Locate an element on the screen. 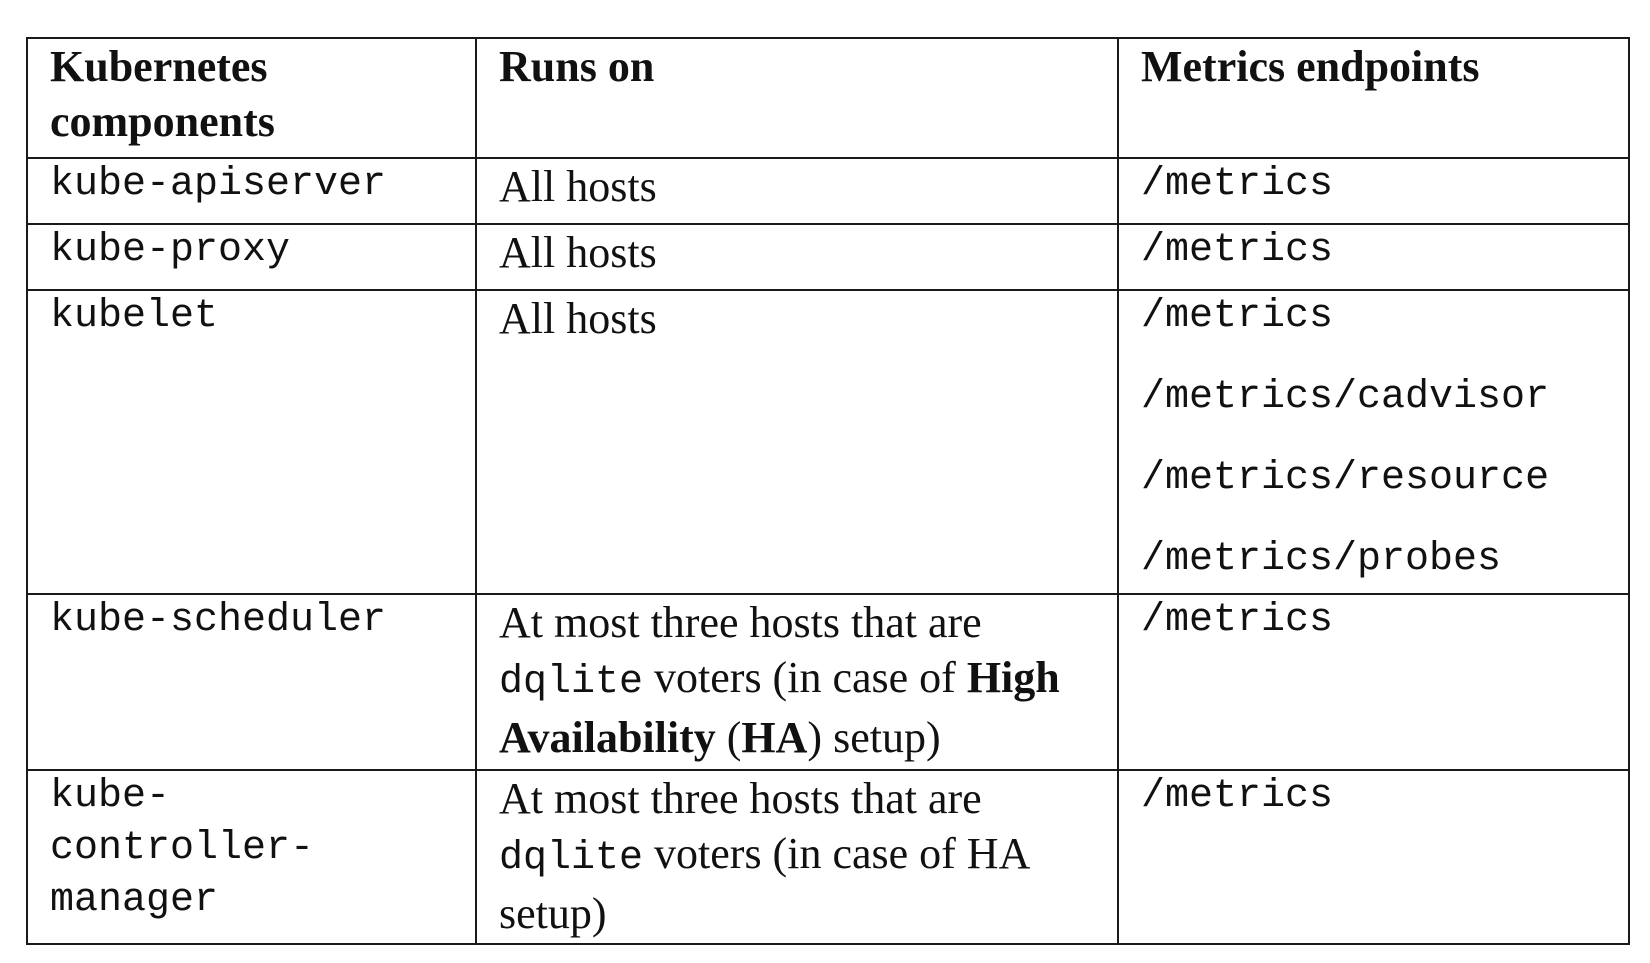  component-cell: kube-scheduler is located at coordinates (251, 682).